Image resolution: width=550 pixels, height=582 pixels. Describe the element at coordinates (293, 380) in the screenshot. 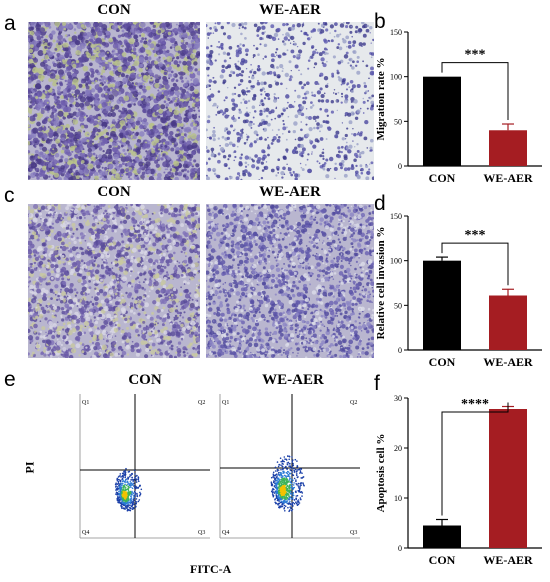

I see `flow-we-aer-title: WE-AER` at that location.